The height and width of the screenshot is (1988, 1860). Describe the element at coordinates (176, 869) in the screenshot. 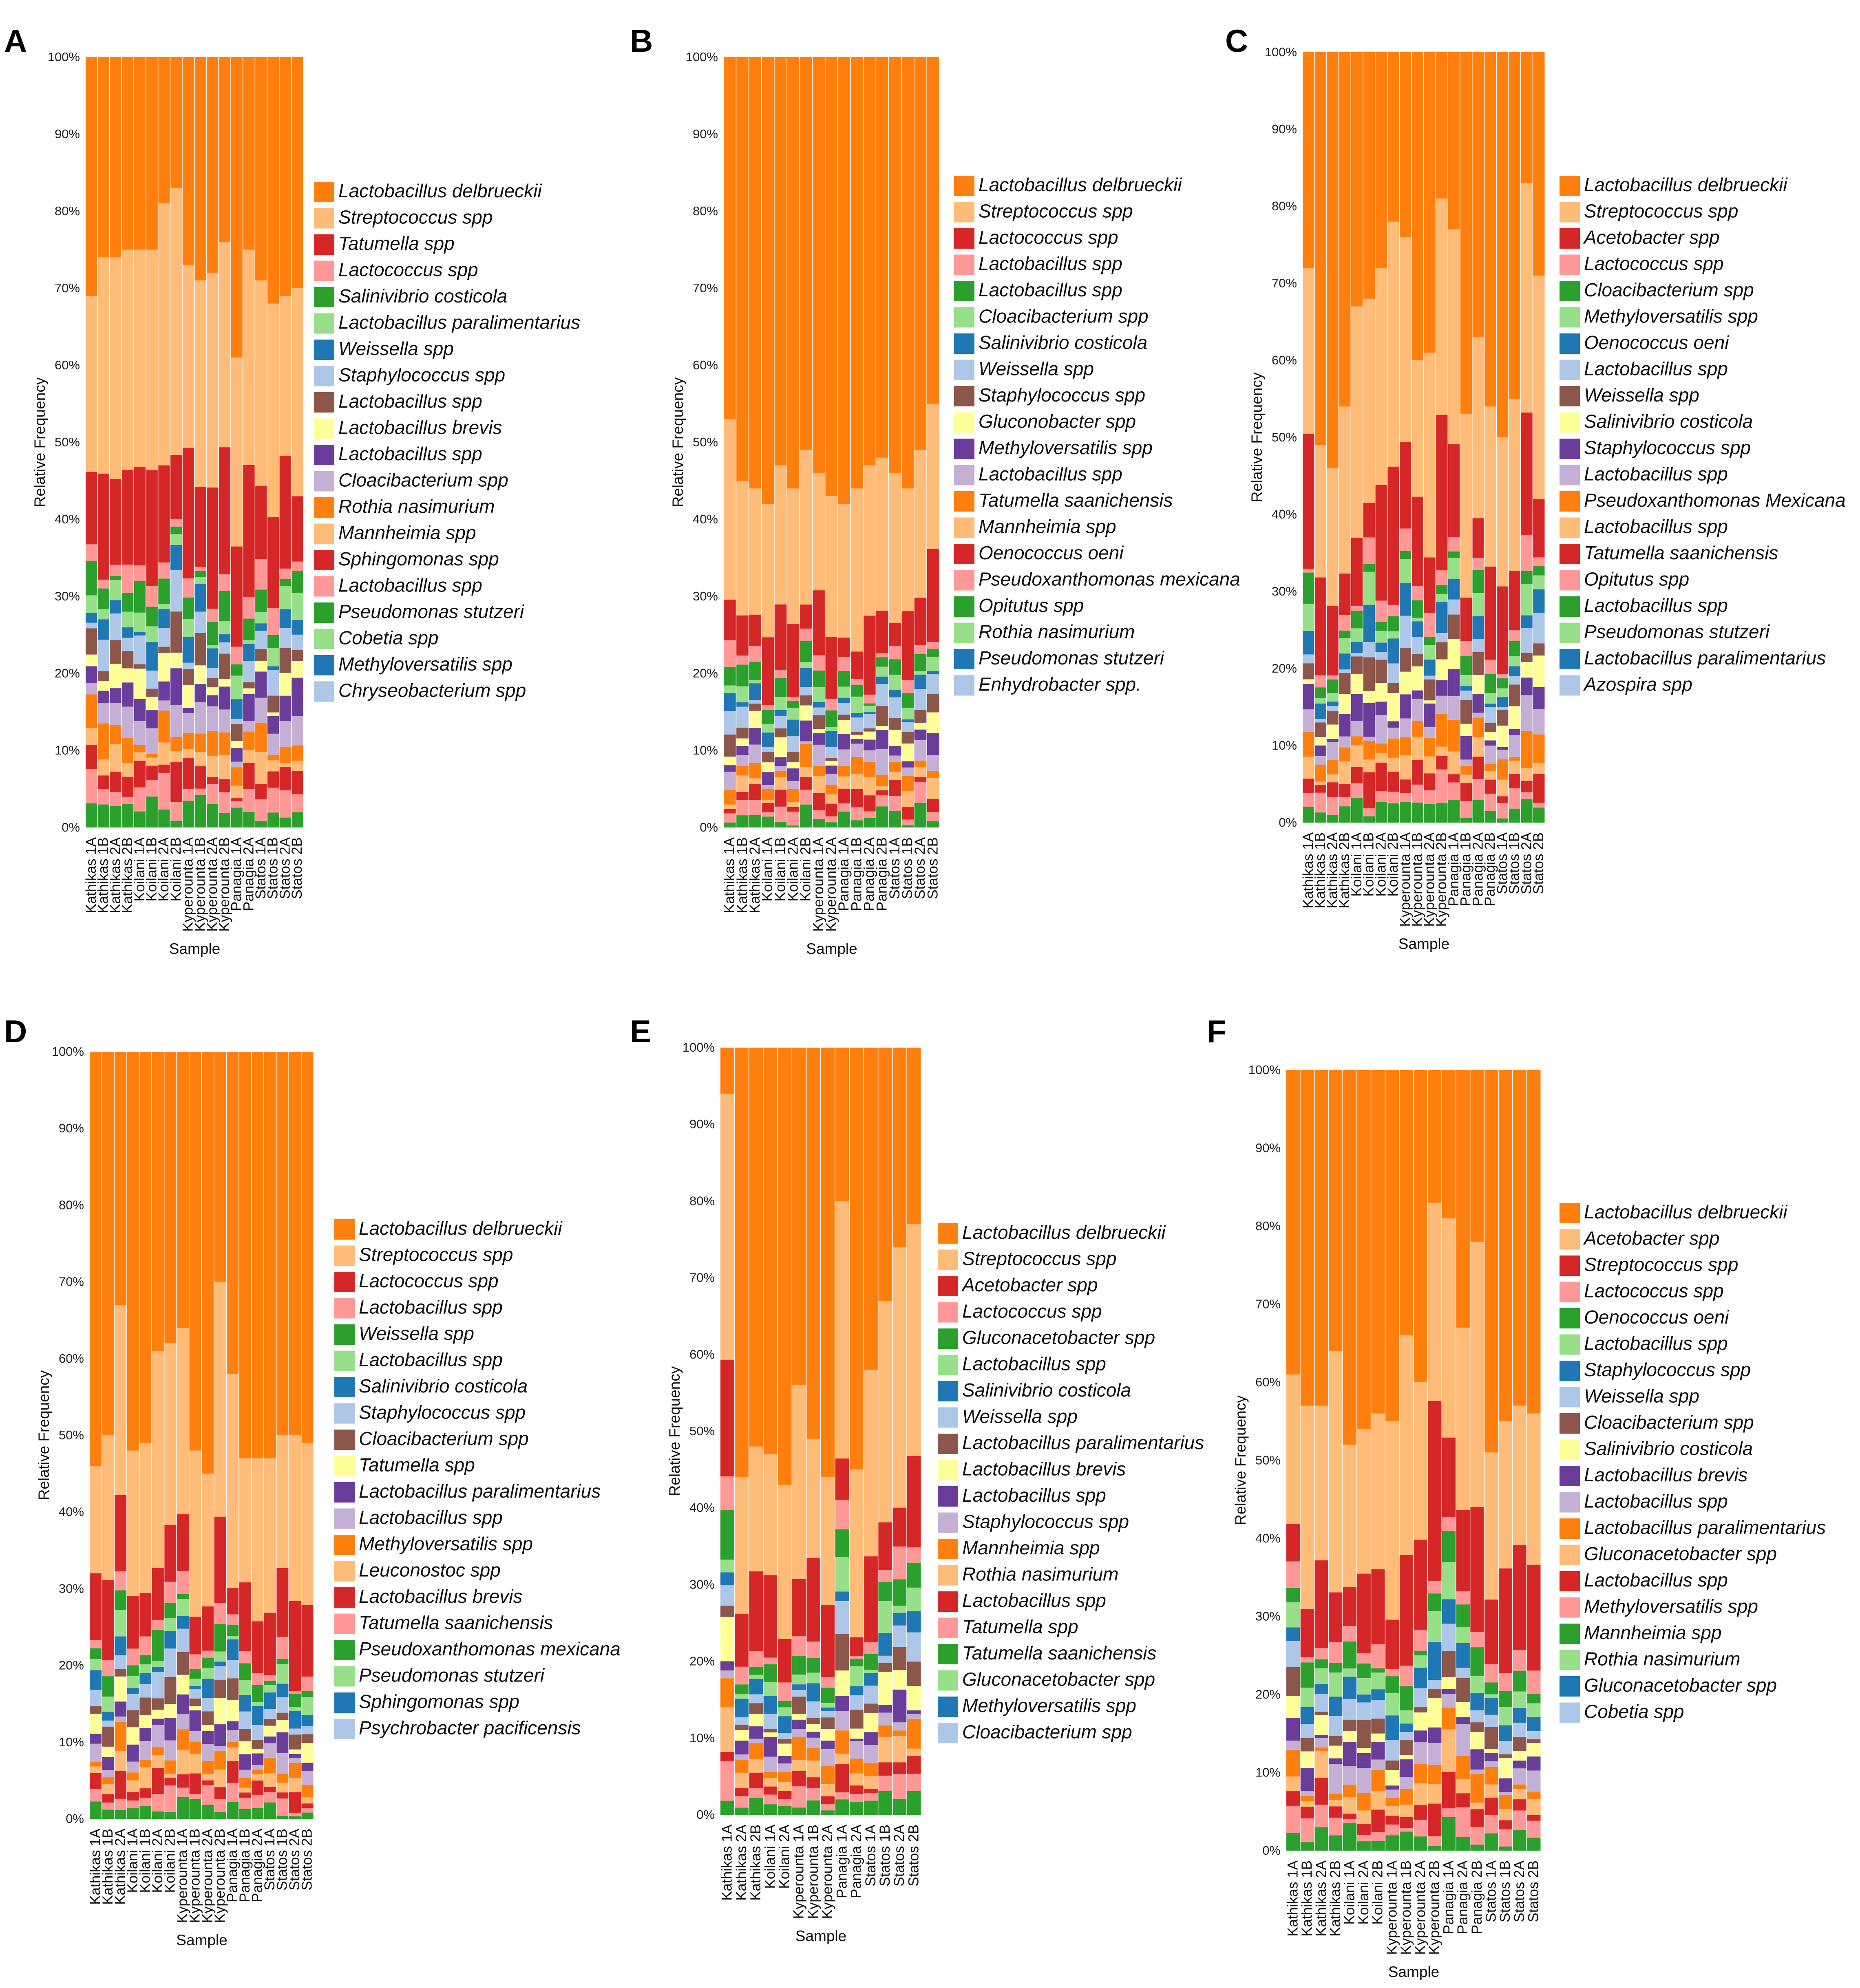

I see `x-tick-label: Koilani 2B` at that location.